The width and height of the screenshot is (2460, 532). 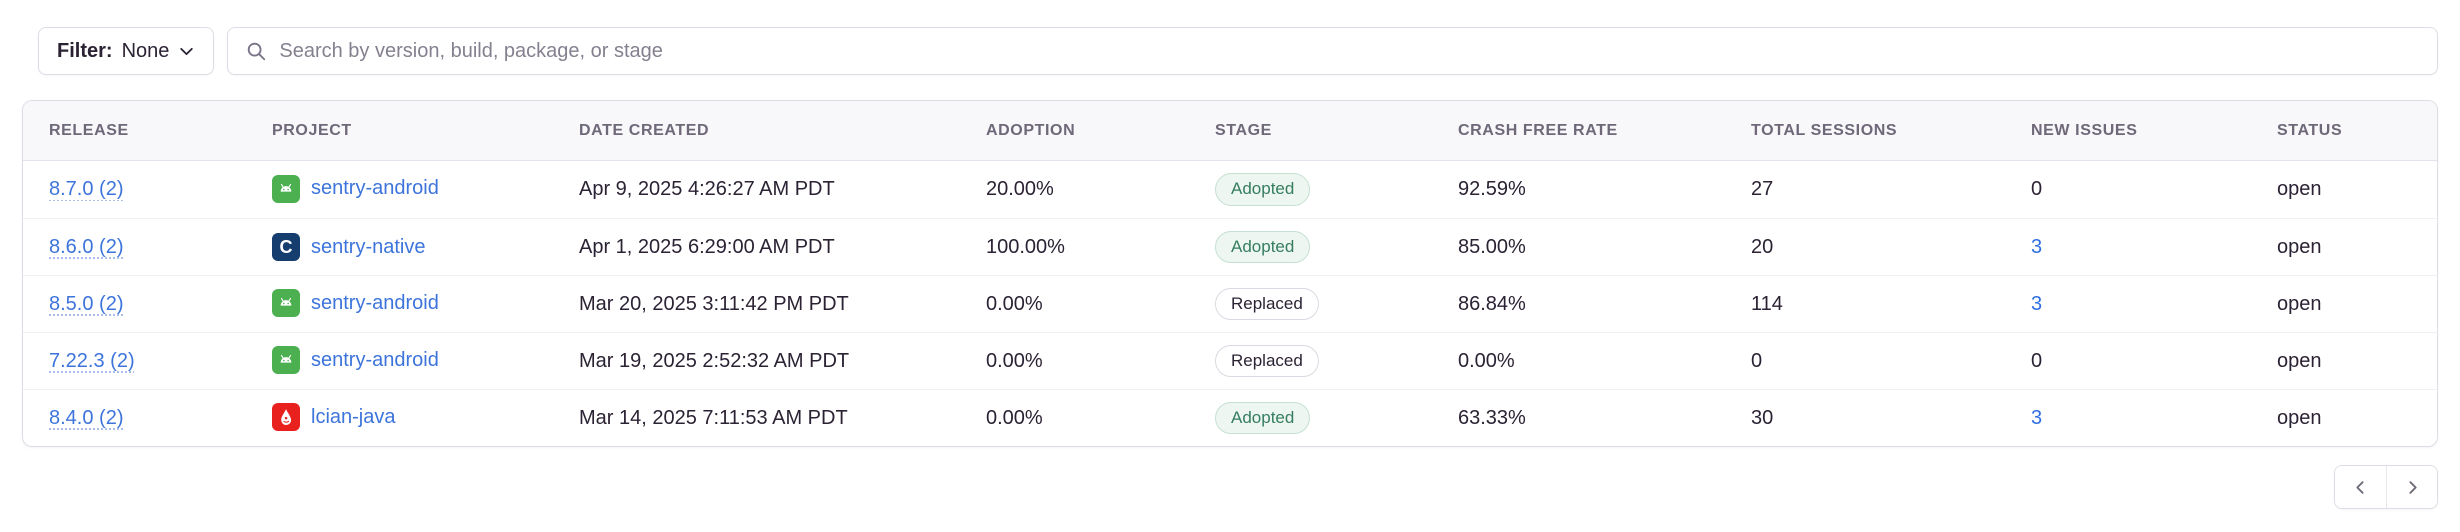 I want to click on prev-page-button, so click(x=2360, y=487).